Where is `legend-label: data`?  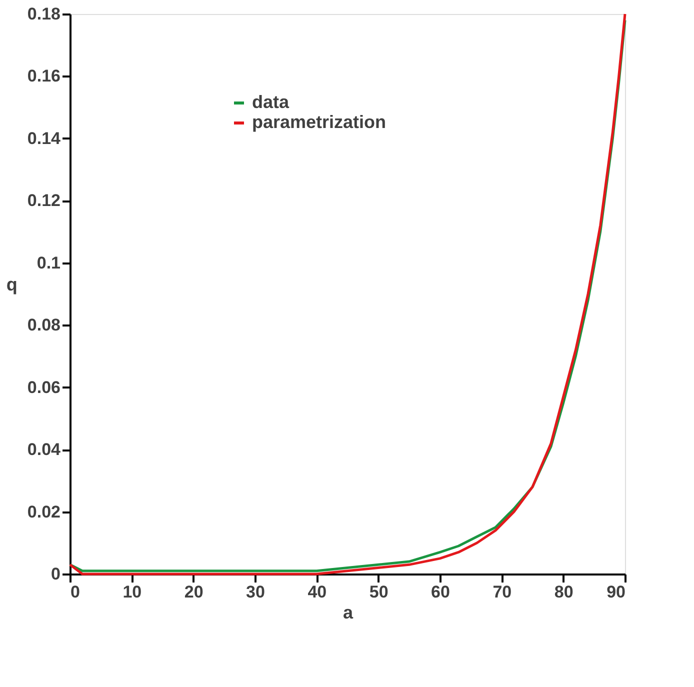 legend-label: data is located at coordinates (271, 102).